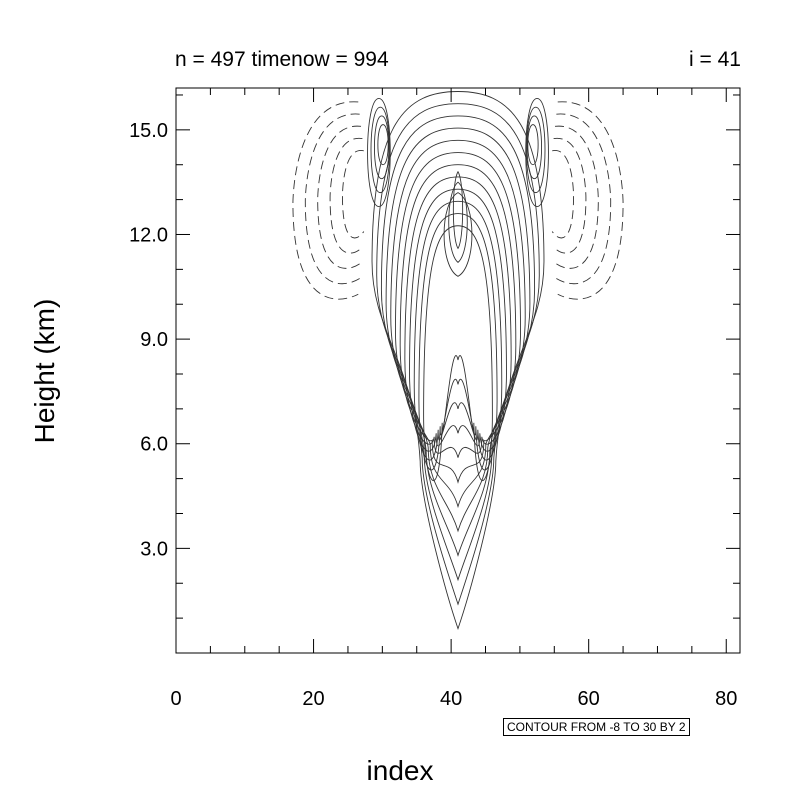 This screenshot has height=800, width=800. I want to click on x-tick-label: 40, so click(451, 699).